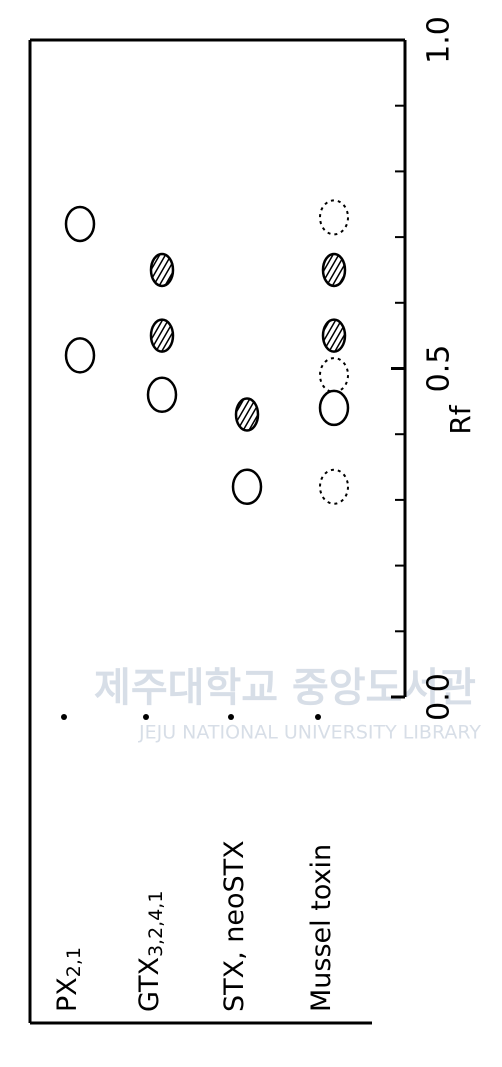  What do you see at coordinates (67, 994) in the screenshot?
I see `lane-name: PX` at bounding box center [67, 994].